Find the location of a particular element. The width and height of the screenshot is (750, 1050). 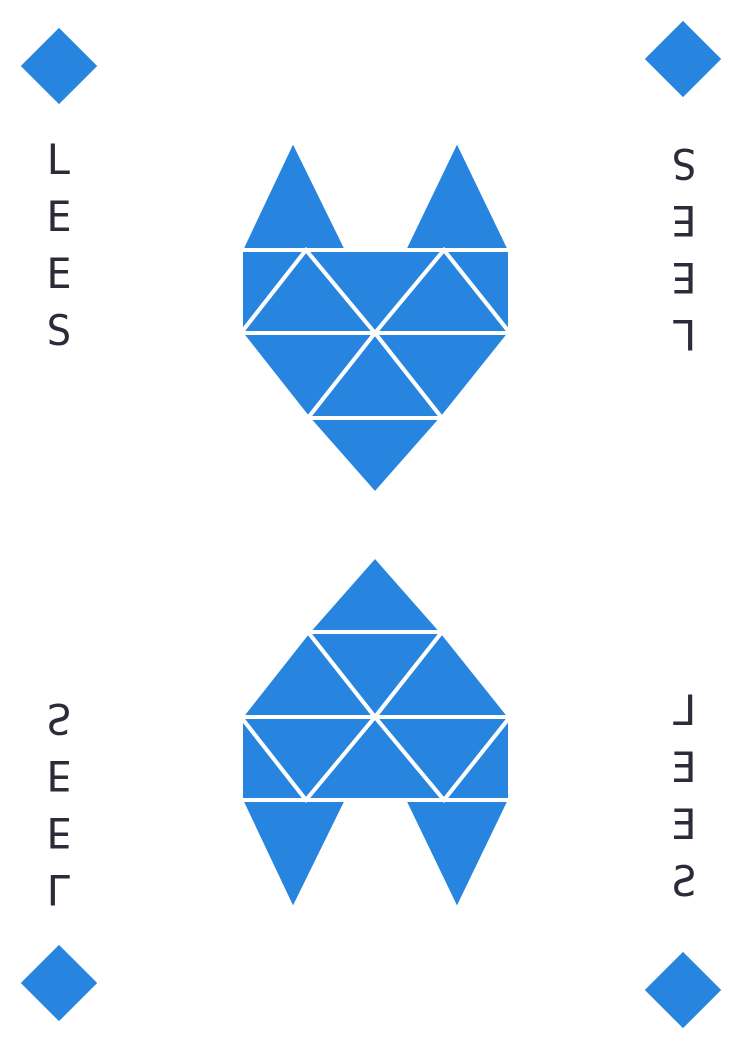

corner-word-top-left: L E E S is located at coordinates (59, 245).